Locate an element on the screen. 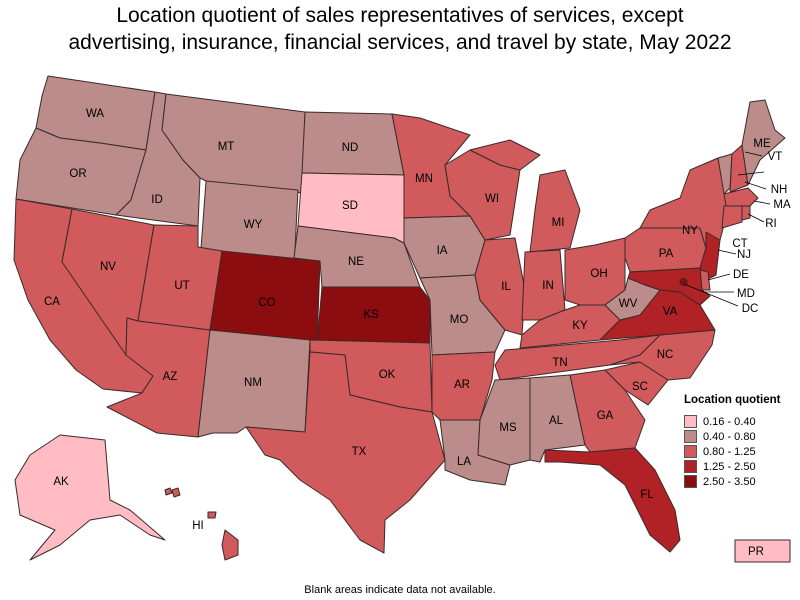 The height and width of the screenshot is (600, 800). state-DC is located at coordinates (683, 282).